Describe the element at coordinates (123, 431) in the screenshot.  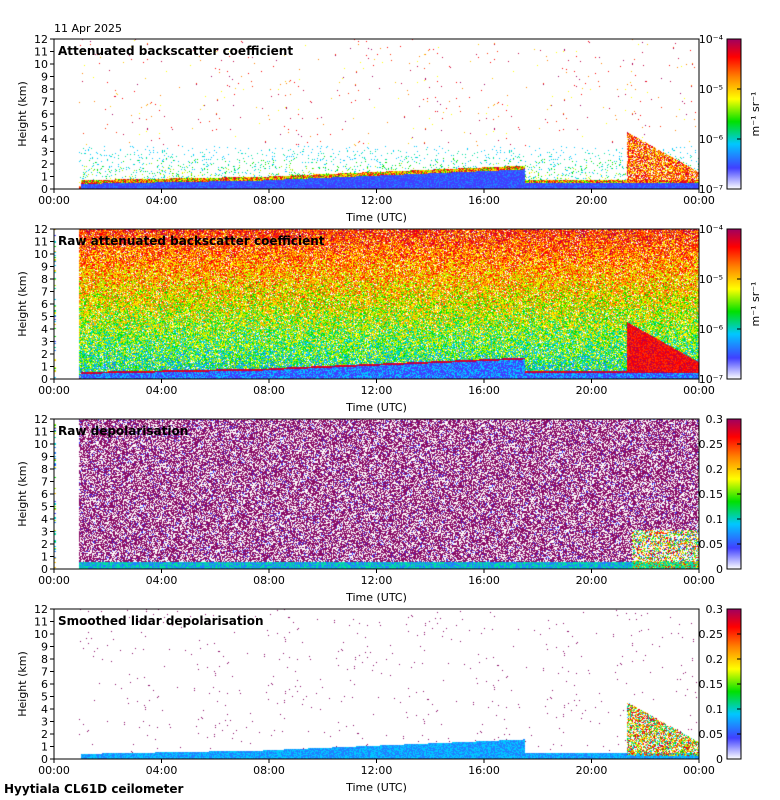
I see `panel-title: Raw depolarisation` at that location.